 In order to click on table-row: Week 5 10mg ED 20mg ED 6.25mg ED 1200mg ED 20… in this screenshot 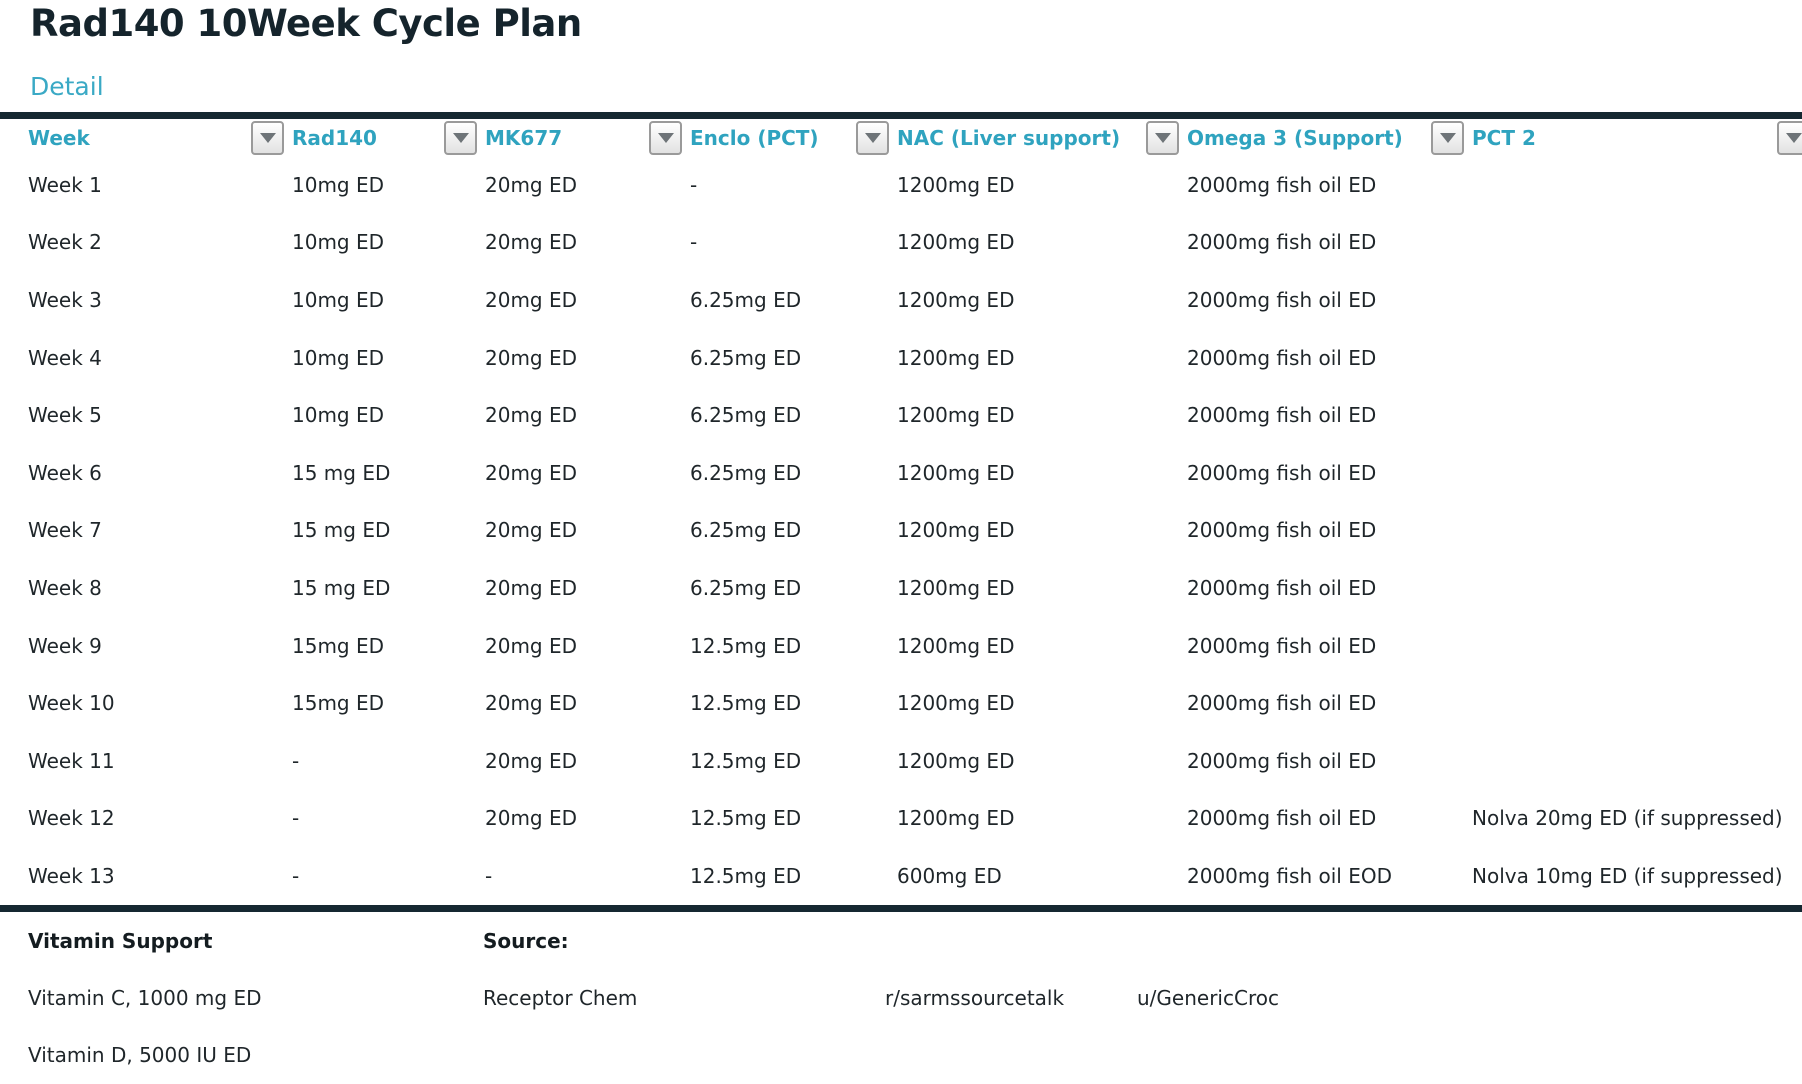, I will do `click(901, 415)`.